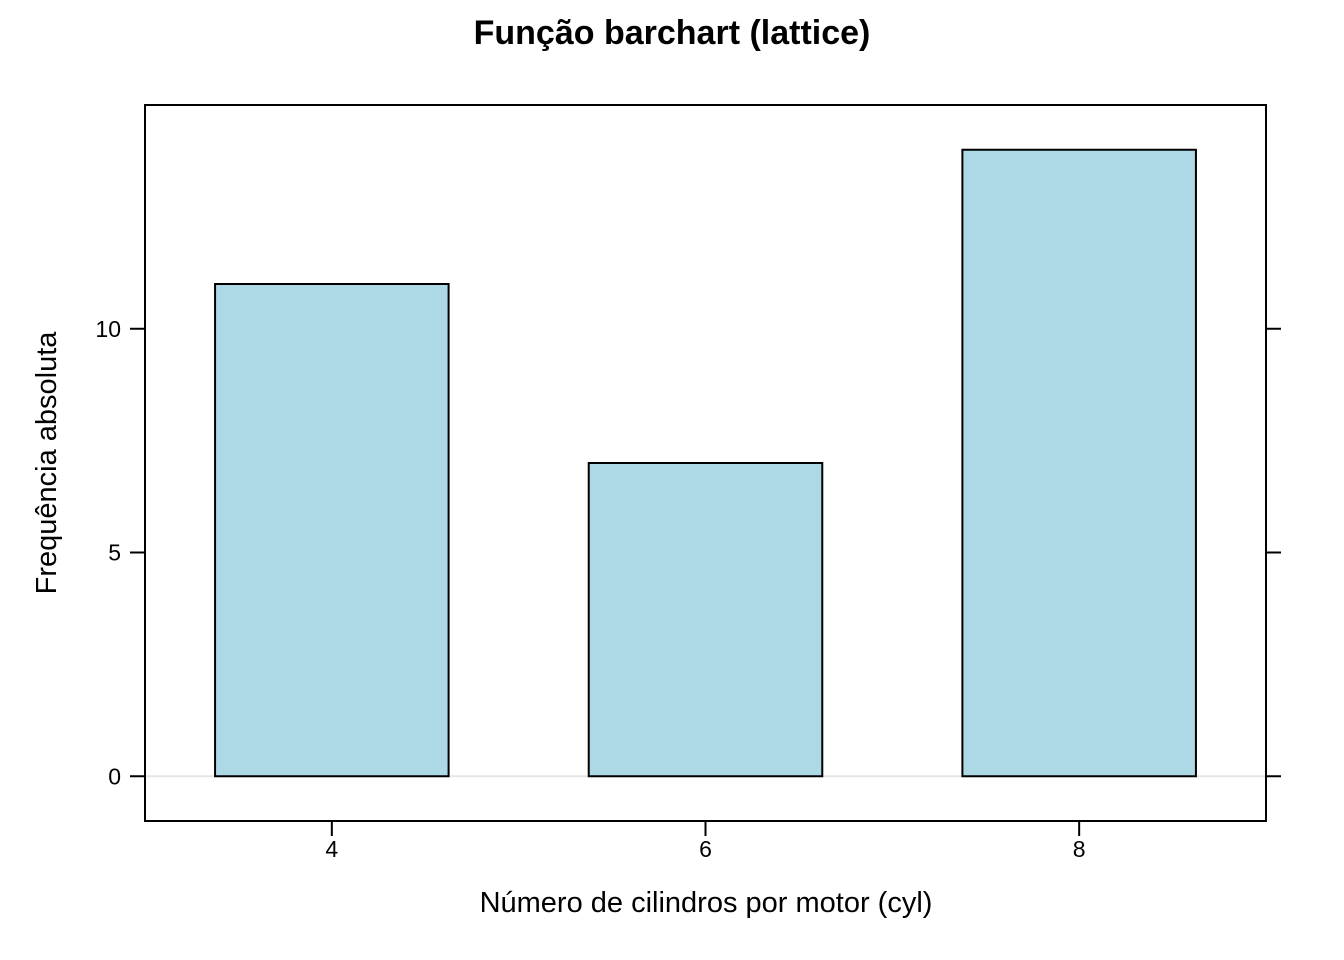 This screenshot has width=1344, height=960. Describe the element at coordinates (705, 849) in the screenshot. I see `x-tick-label: 6` at that location.